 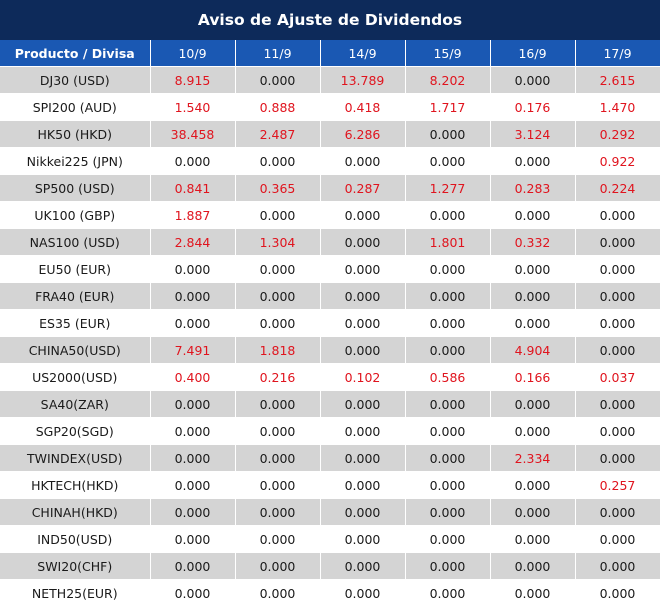 I want to click on product-cell: NAS100 (USD), so click(x=75, y=242).